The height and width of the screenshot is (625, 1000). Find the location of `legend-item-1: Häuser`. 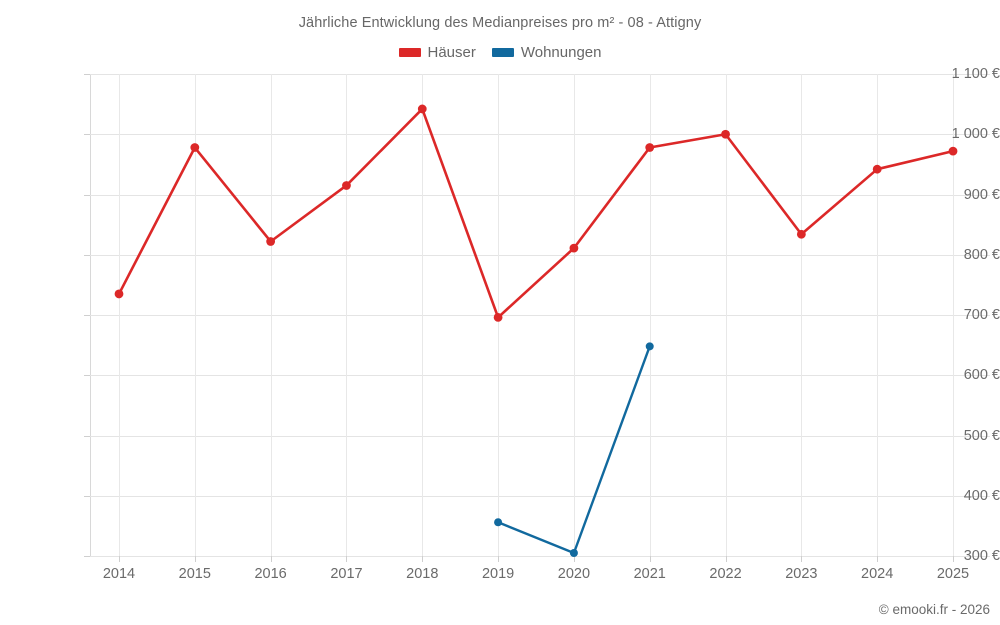

legend-item-1: Häuser is located at coordinates (437, 52).